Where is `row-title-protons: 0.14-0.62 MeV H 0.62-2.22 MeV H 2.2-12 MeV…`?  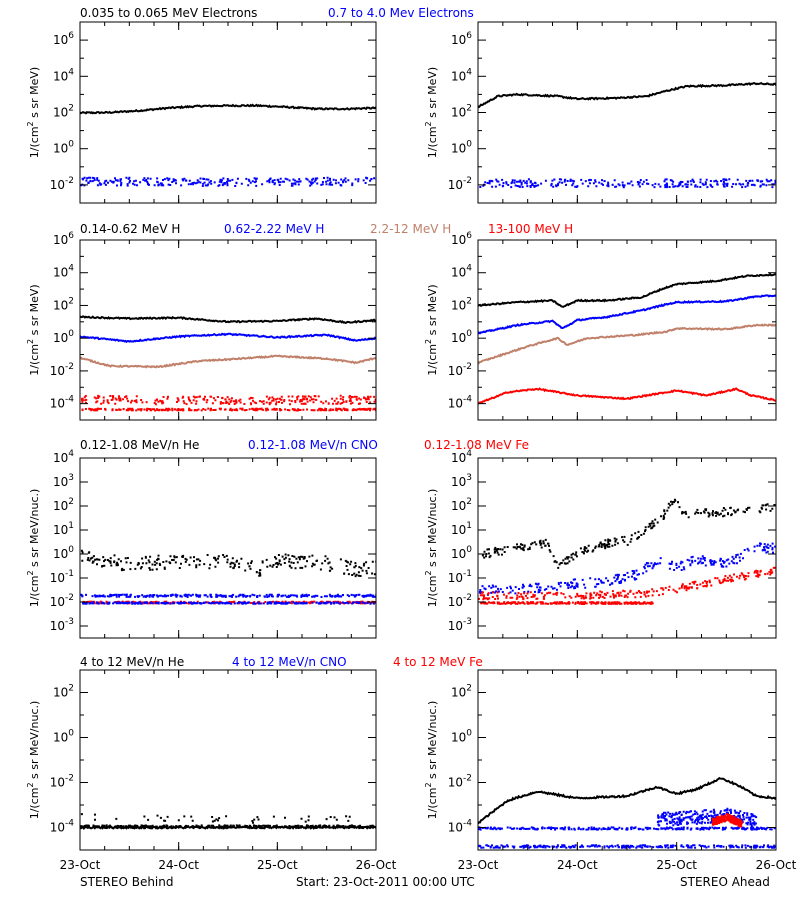
row-title-protons: 0.14-0.62 MeV H 0.62-2.22 MeV H 2.2-12 MeV… is located at coordinates (326, 229).